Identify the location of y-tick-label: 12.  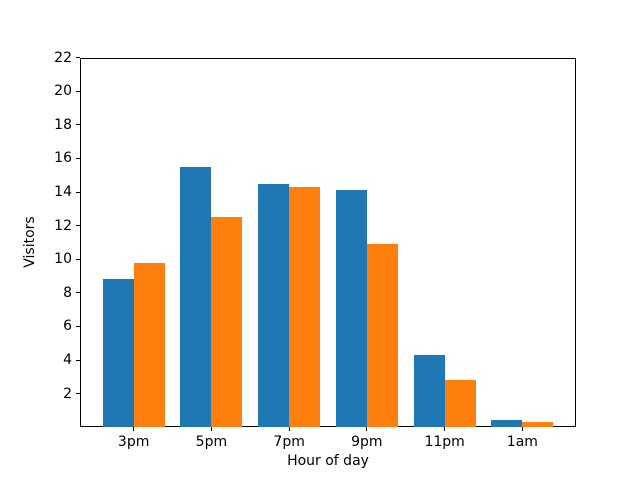
(63, 225).